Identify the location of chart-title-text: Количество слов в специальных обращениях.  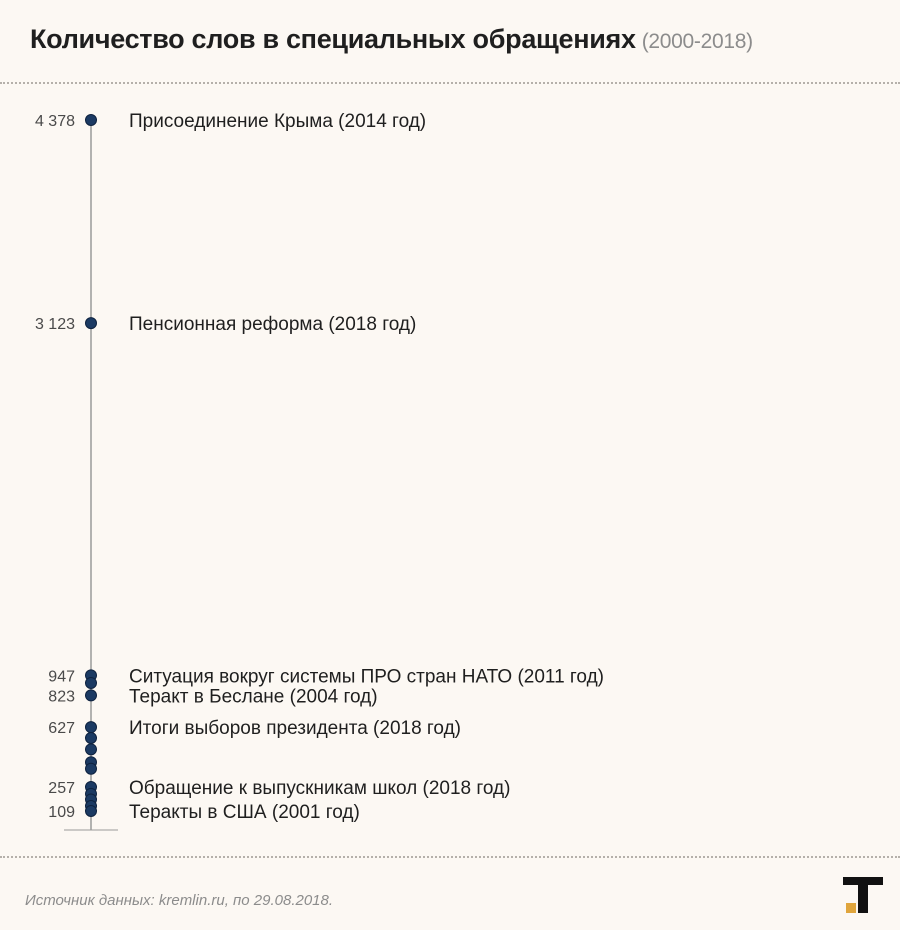
(333, 39).